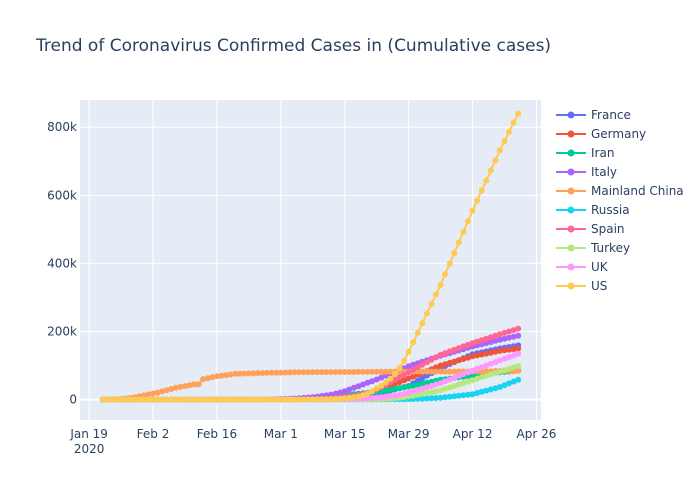  What do you see at coordinates (593, 115) in the screenshot?
I see `legend-item-france: France` at bounding box center [593, 115].